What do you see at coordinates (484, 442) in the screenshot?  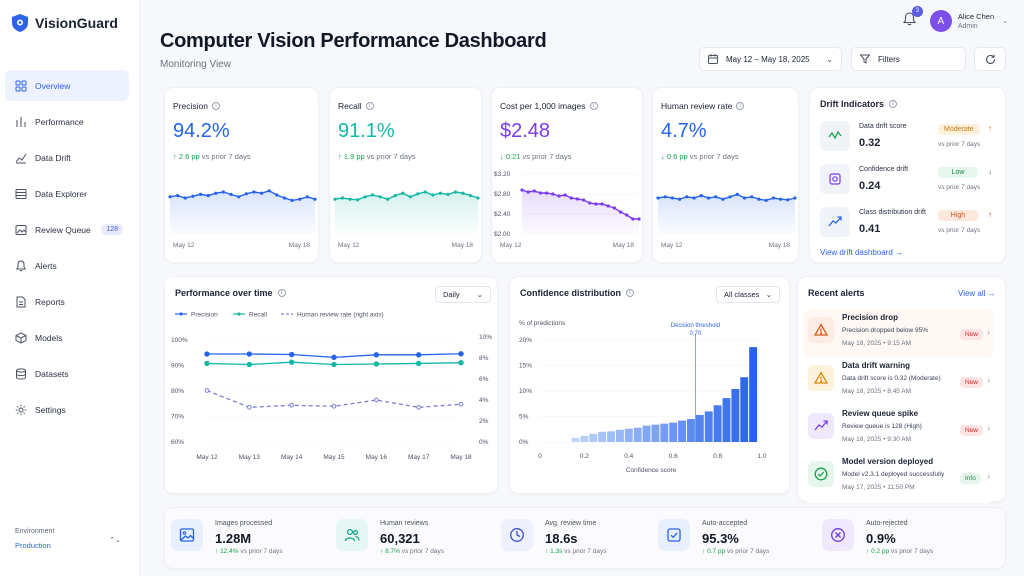 I see `y-right-tick-label: 0%` at bounding box center [484, 442].